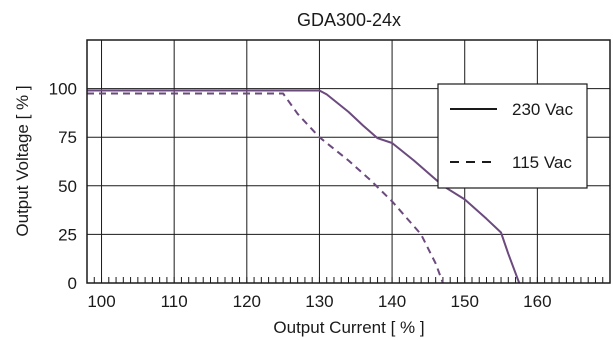 The image size is (613, 340). I want to click on x-tick-label: 140, so click(392, 301).